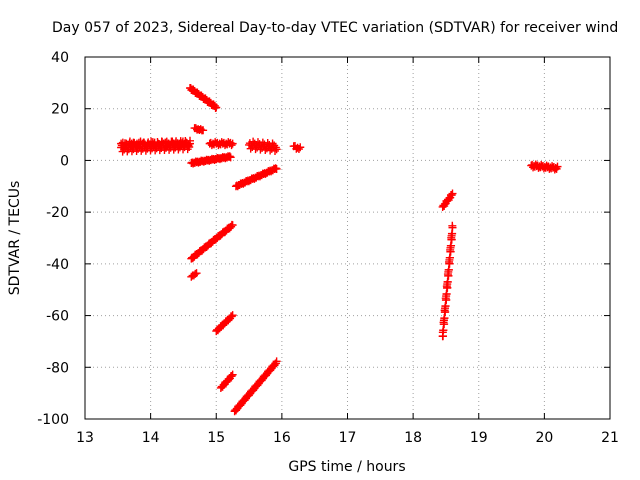 This screenshot has width=640, height=480. Describe the element at coordinates (544, 167) in the screenshot. I see `series-arc-q` at that location.